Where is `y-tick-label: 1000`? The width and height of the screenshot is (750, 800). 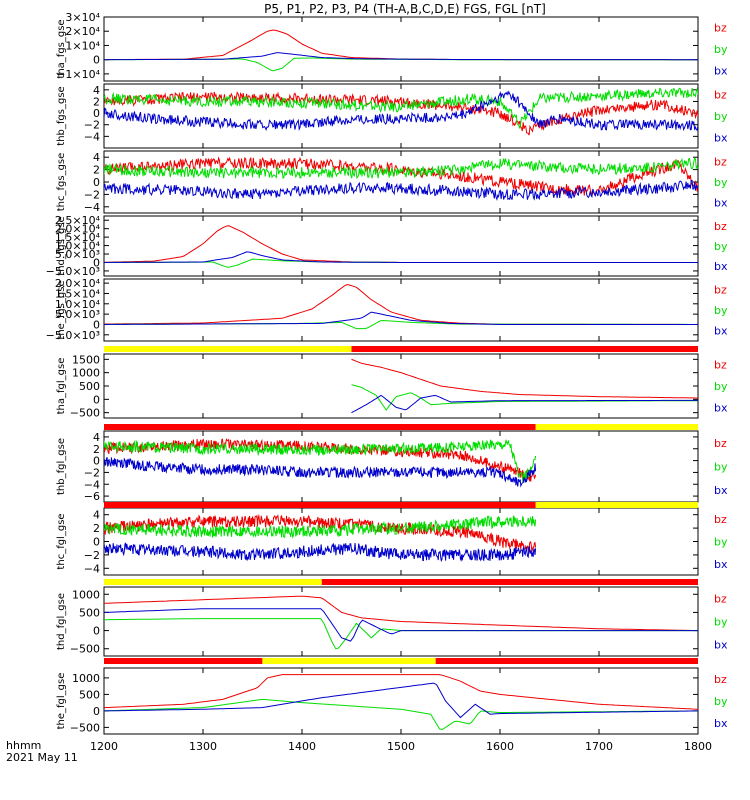 y-tick-label: 1000 is located at coordinates (86, 678).